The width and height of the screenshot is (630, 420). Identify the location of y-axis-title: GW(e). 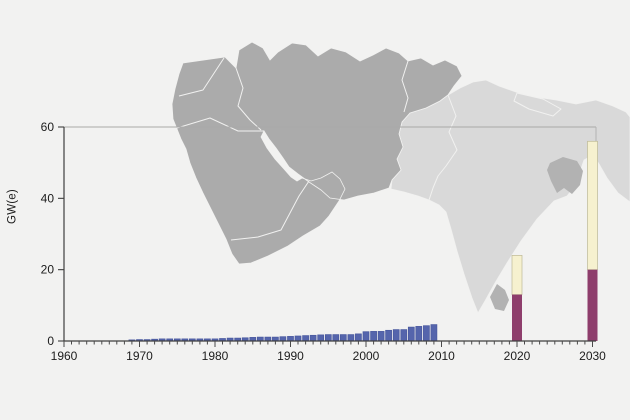
(12, 206).